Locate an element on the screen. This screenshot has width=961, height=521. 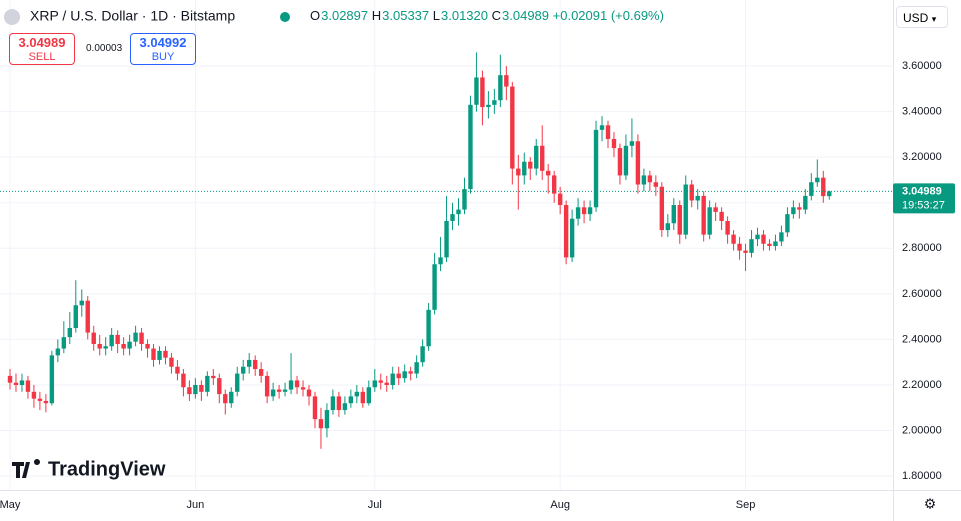
currency-button: USD ▾ is located at coordinates (922, 17).